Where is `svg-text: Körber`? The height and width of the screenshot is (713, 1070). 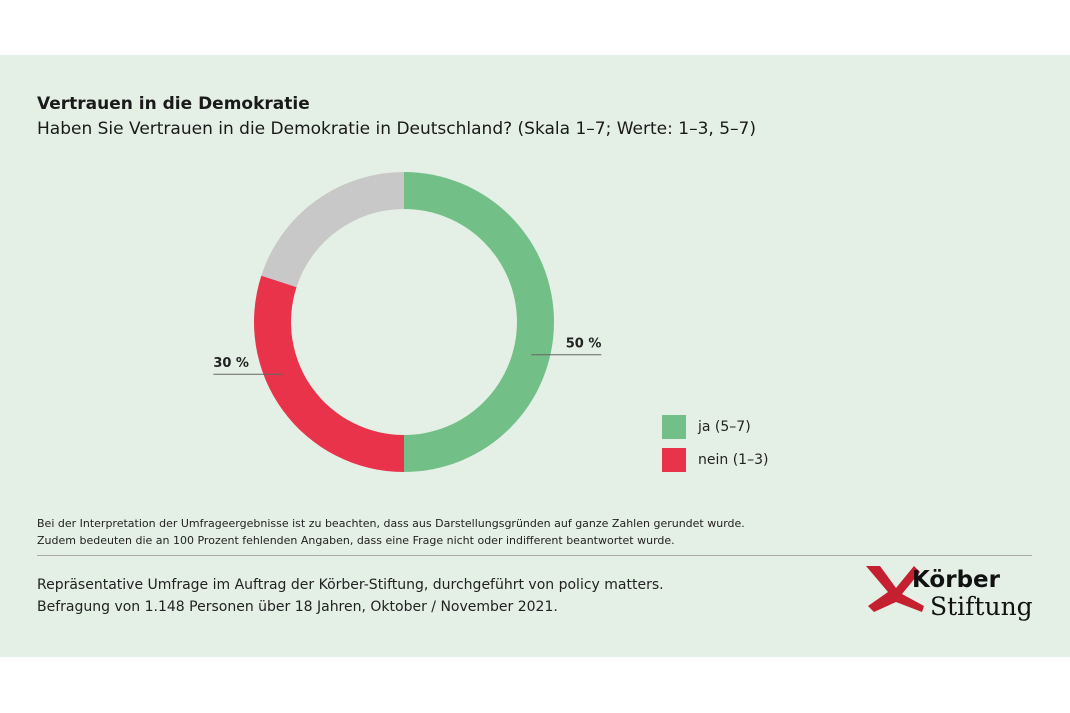
svg-text: Körber is located at coordinates (956, 580).